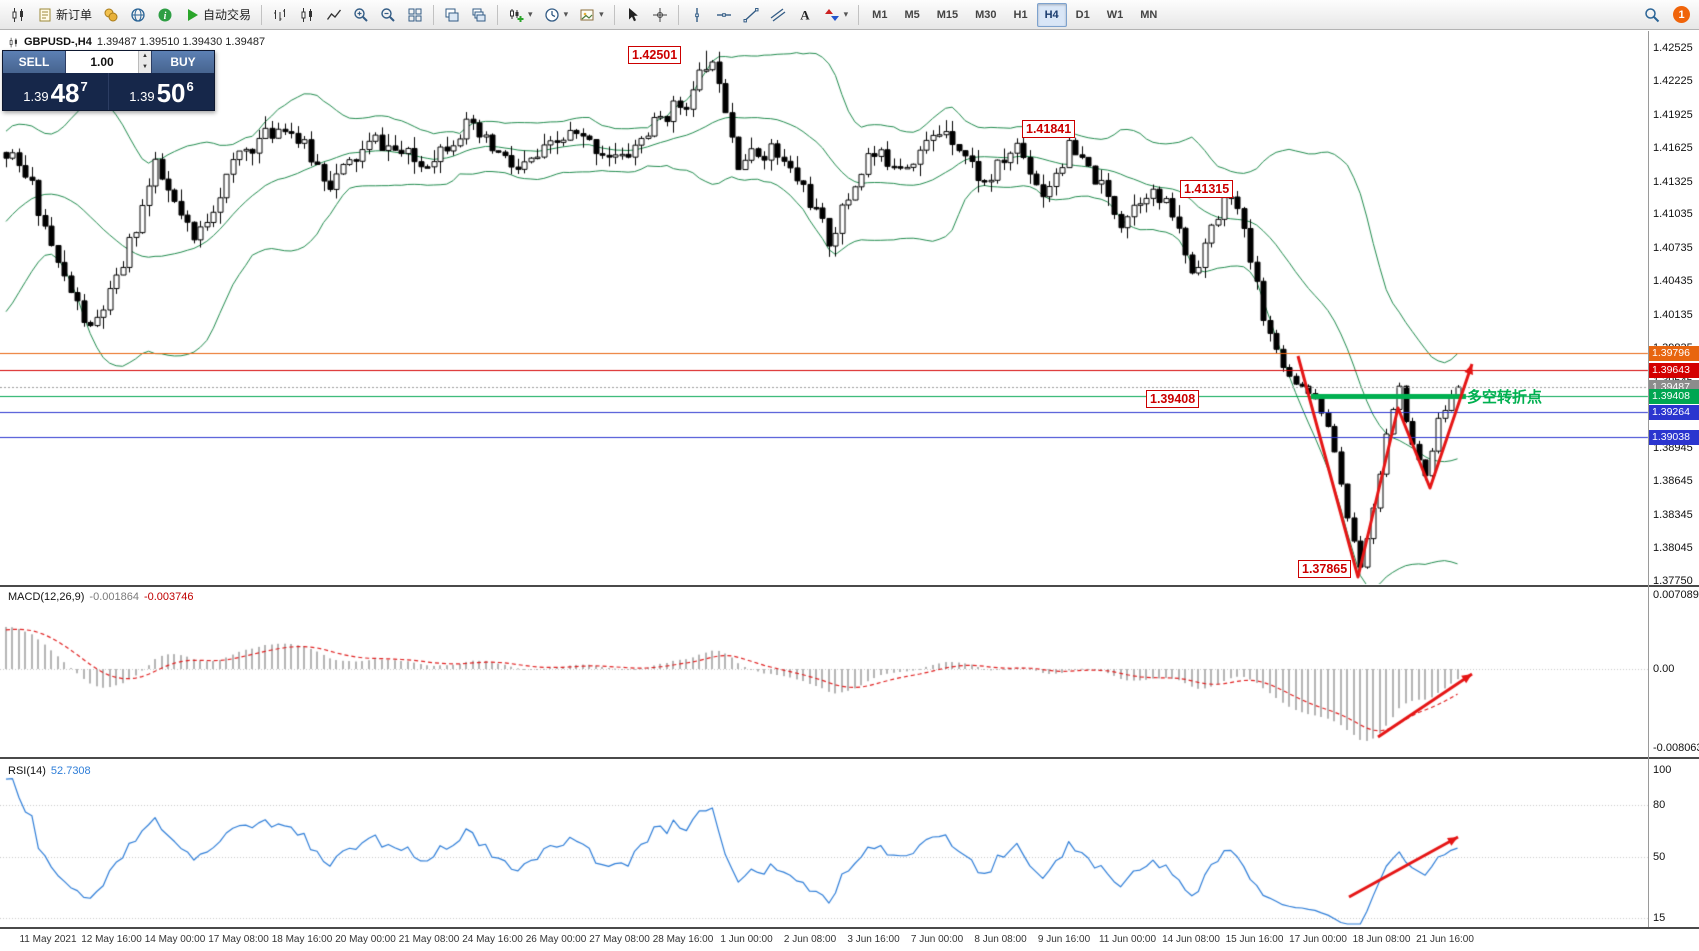 Image resolution: width=1699 pixels, height=951 pixels. Describe the element at coordinates (832, 15) in the screenshot. I see `shapes-icon` at that location.